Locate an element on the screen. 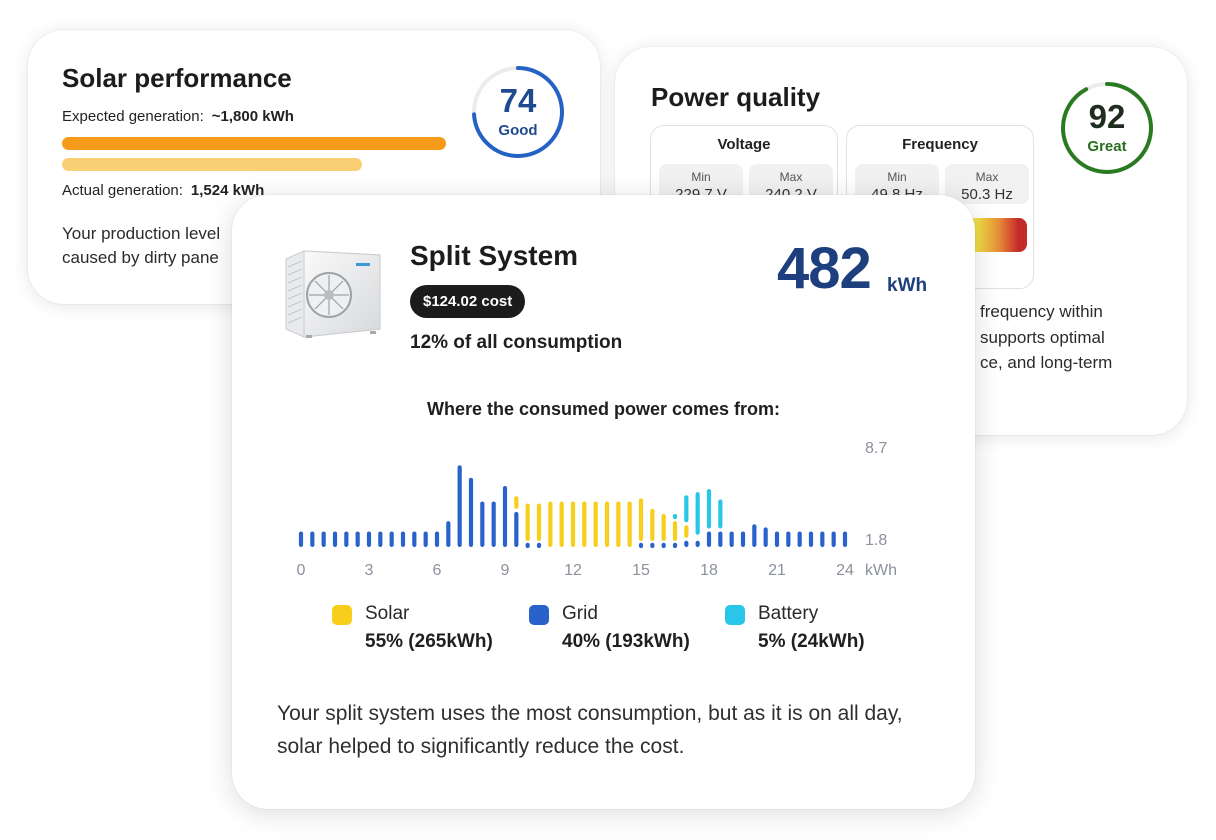 This screenshot has height=840, width=1216. legend-solar-value: 55% (265kWh) is located at coordinates (429, 641).